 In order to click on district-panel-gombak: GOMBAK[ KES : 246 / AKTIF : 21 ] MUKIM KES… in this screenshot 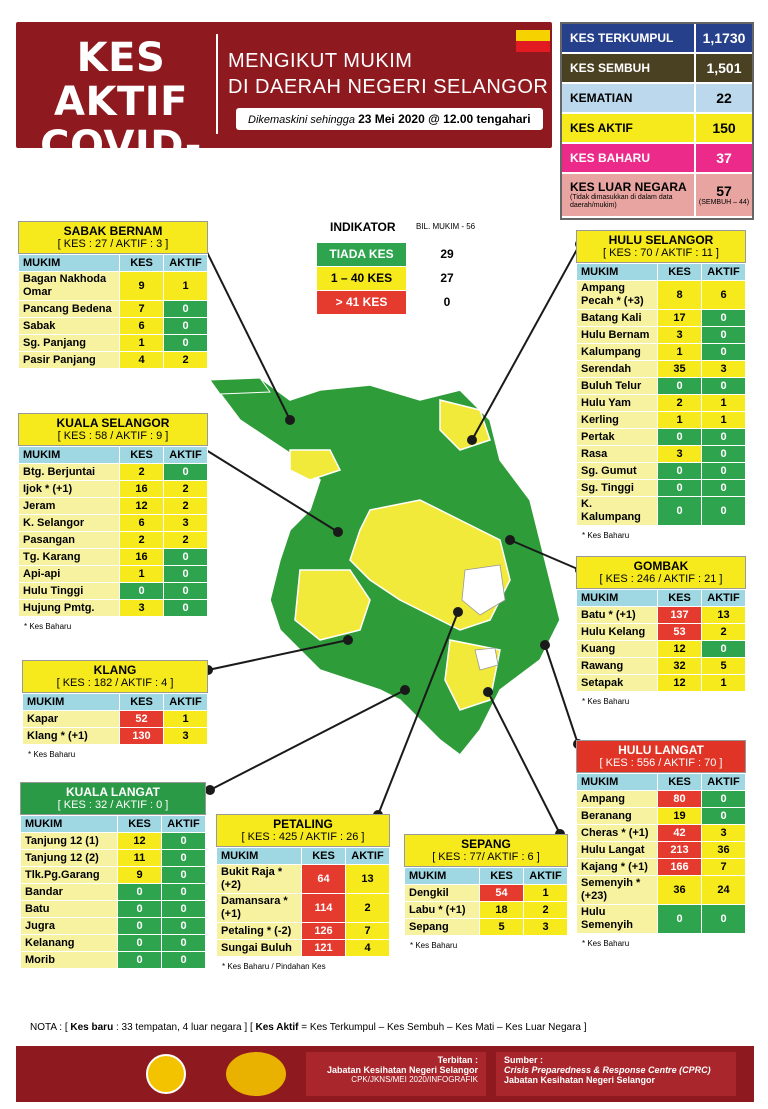, I will do `click(661, 631)`.